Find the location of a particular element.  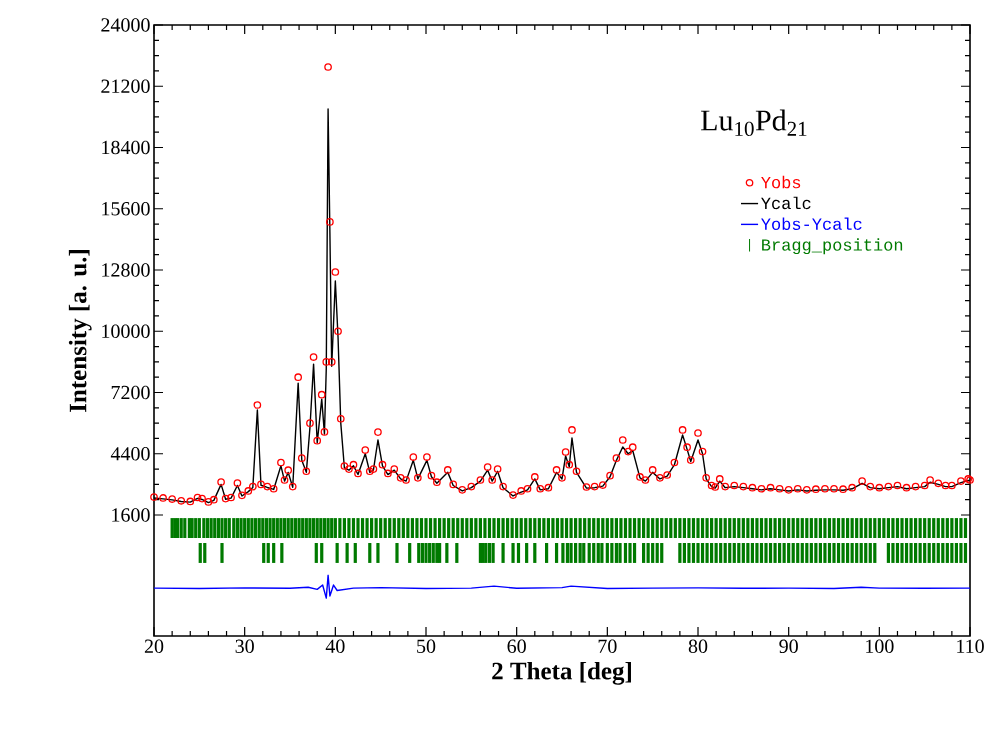

y-tick-label: 4400 is located at coordinates (130, 454).